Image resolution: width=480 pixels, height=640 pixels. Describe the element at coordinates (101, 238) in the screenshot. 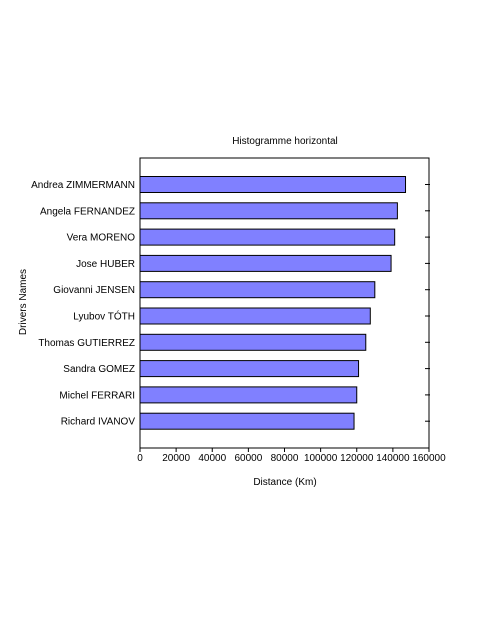

I see `y-tick-label: Vera MORENO` at that location.